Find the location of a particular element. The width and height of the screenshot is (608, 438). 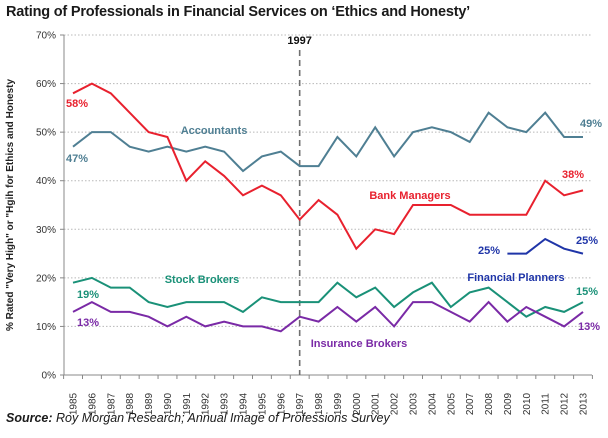

x-tick-label: 2010 is located at coordinates (527, 403).